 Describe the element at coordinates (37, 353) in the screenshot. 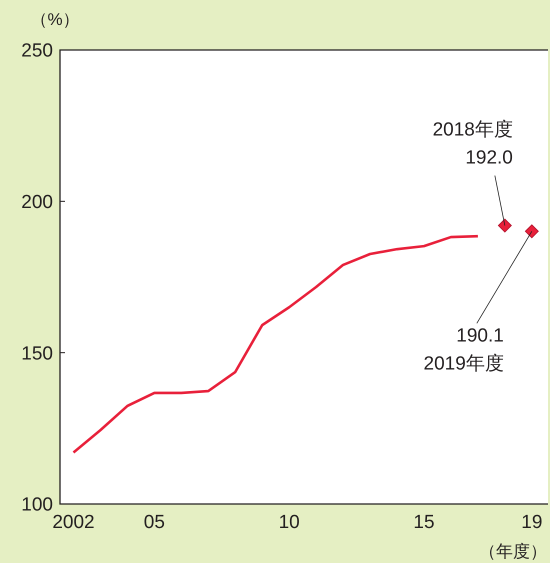

I see `y-tick-label: 150` at that location.